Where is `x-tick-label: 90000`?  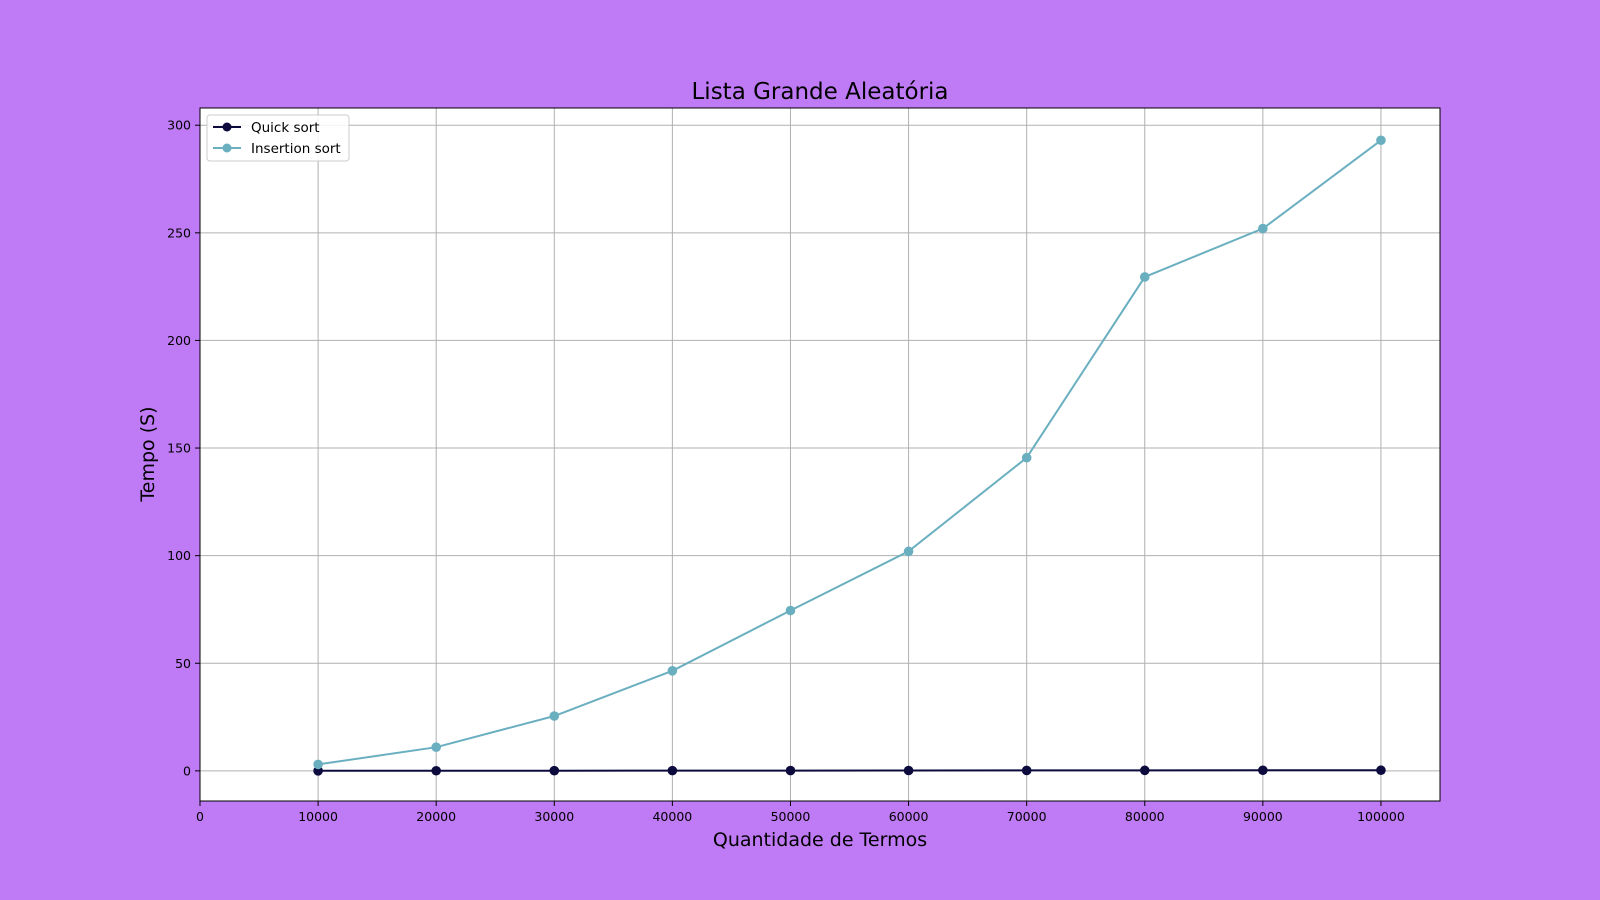
x-tick-label: 90000 is located at coordinates (1263, 816).